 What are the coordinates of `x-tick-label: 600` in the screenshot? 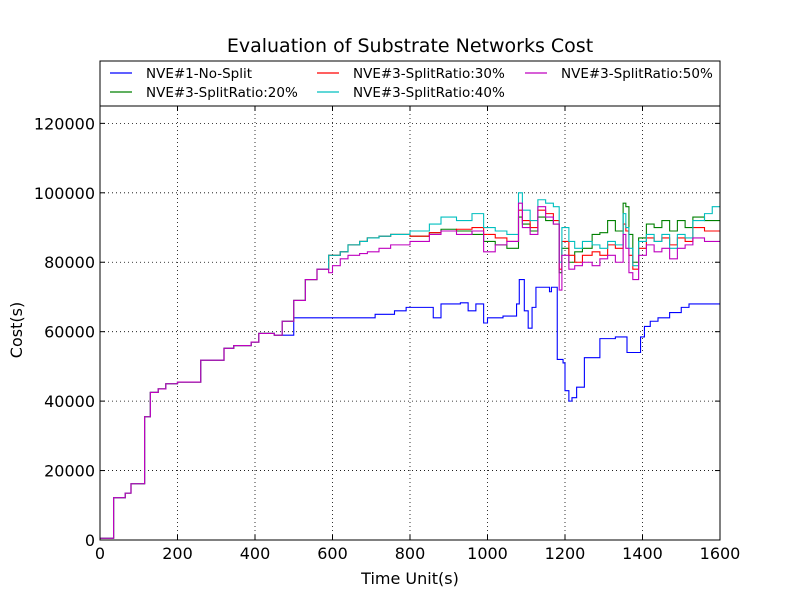 It's located at (332, 553).